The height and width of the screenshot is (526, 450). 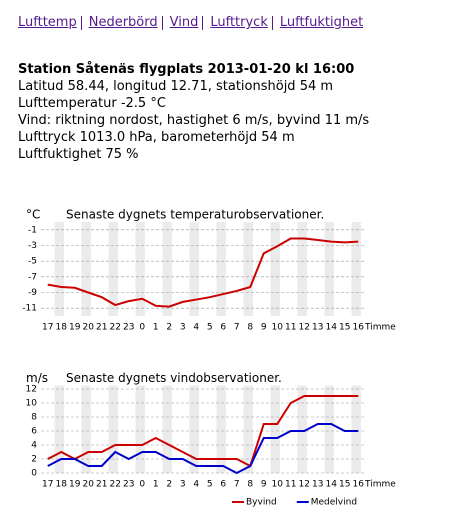 What do you see at coordinates (34, 460) in the screenshot?
I see `y-tick-label: 2` at bounding box center [34, 460].